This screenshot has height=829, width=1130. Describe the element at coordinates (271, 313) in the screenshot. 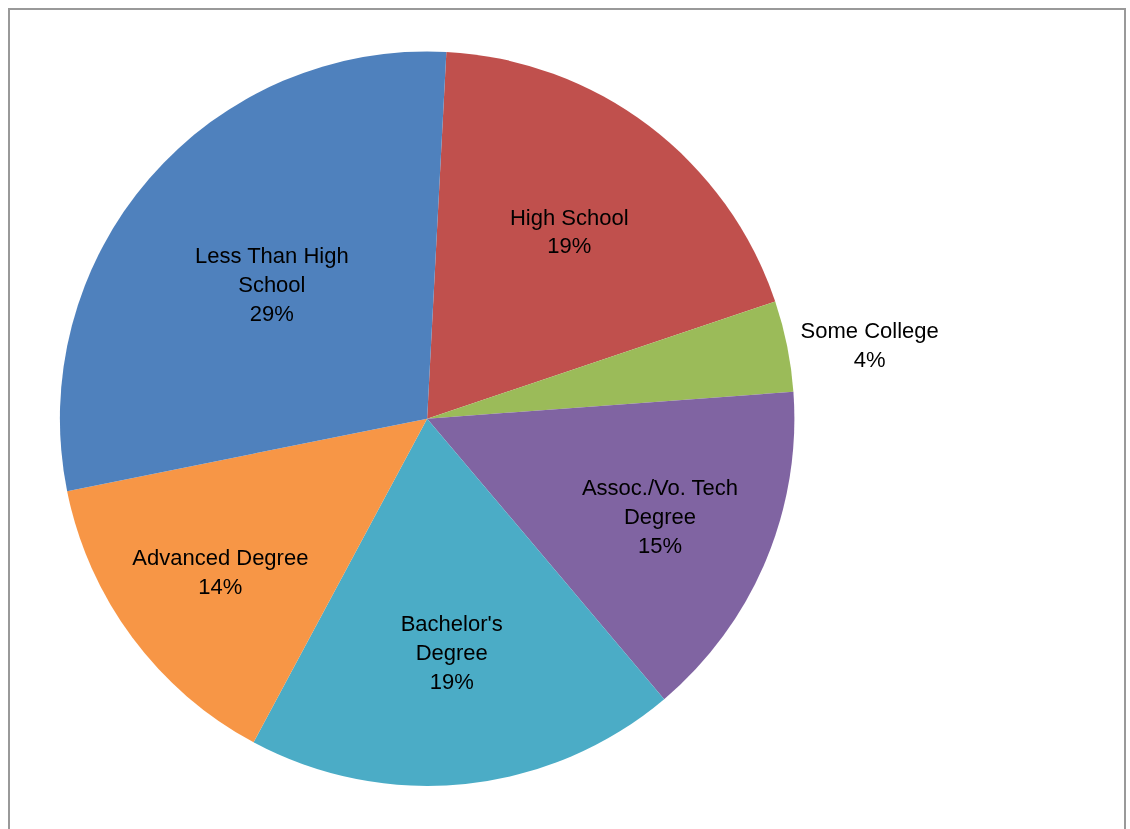

I see `data-label: 29%` at that location.